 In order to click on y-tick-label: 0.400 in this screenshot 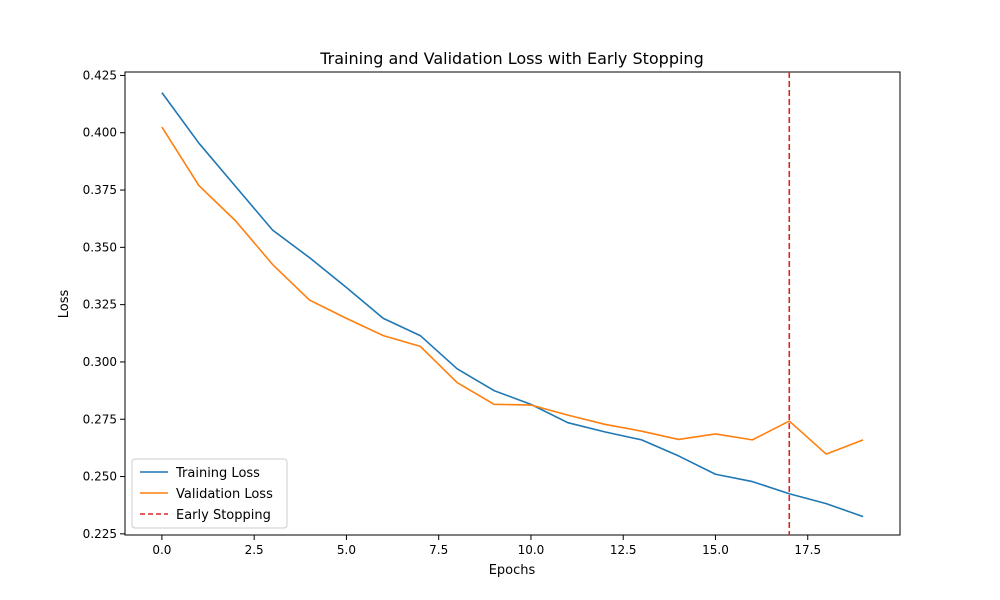, I will do `click(100, 133)`.